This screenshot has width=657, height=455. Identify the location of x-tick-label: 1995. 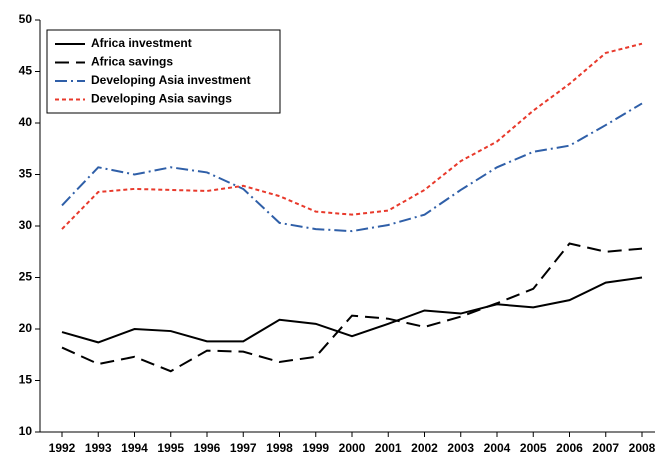
(170, 448).